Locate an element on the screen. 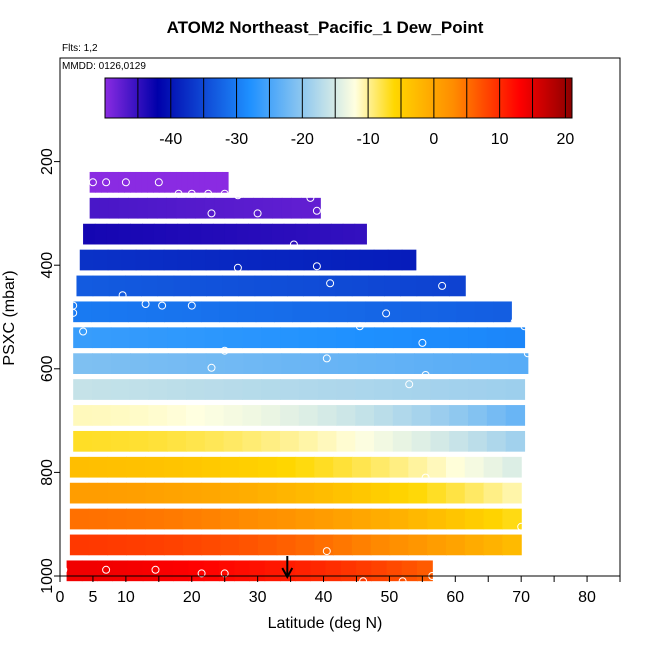 This screenshot has height=650, width=650. x-tick-label: 30 is located at coordinates (258, 597).